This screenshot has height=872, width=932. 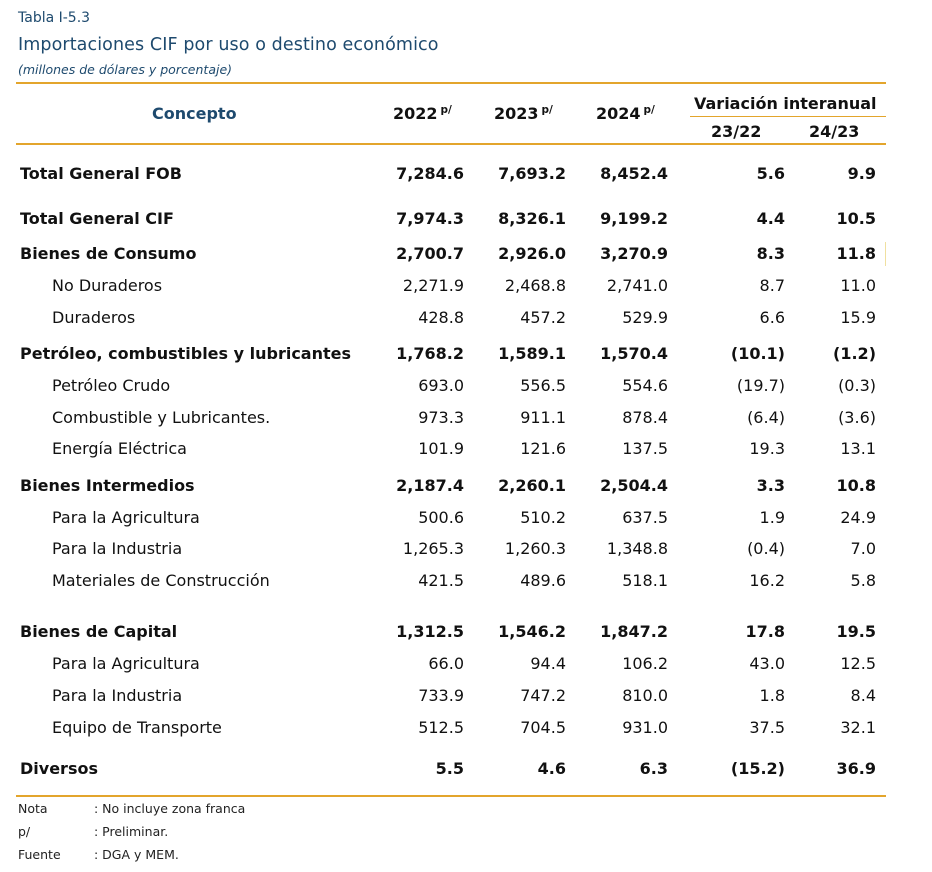 What do you see at coordinates (770, 253) in the screenshot?
I see `cell-var-23-22: 8.3` at bounding box center [770, 253].